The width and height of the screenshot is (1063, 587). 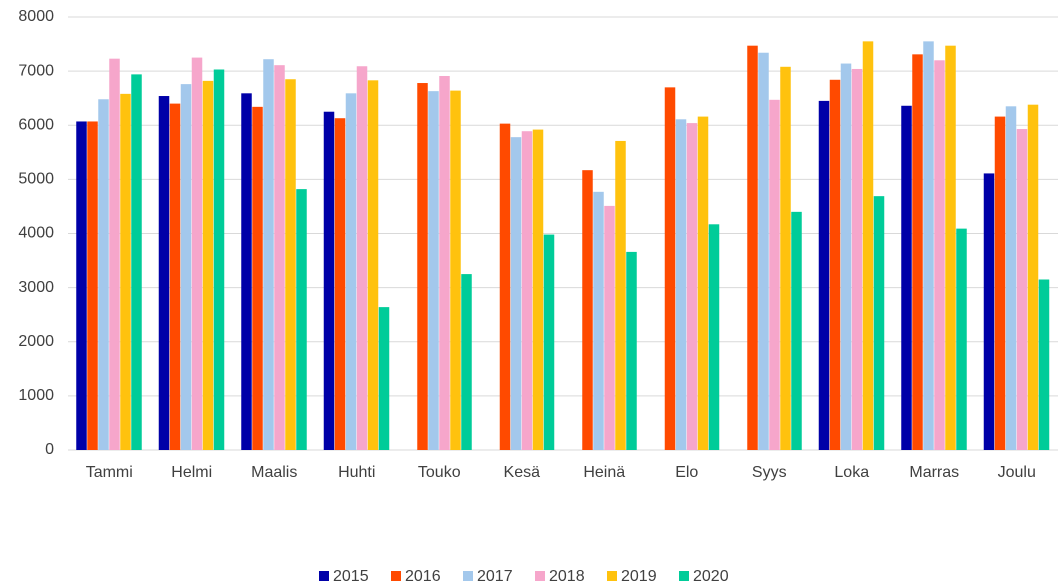 What do you see at coordinates (36, 179) in the screenshot?
I see `y-tick-label: 5000` at bounding box center [36, 179].